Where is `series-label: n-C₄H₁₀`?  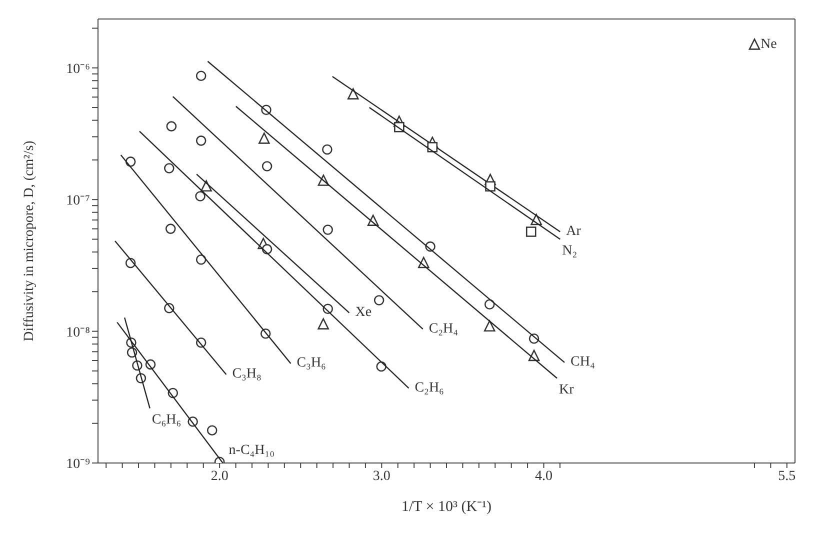
series-label: n-C₄H₁₀ is located at coordinates (251, 450).